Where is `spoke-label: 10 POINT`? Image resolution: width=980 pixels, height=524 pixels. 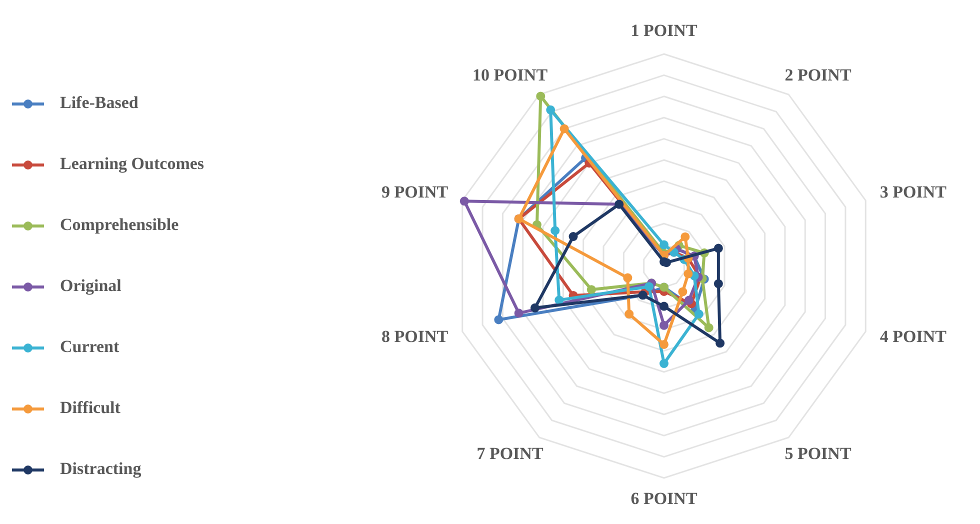
spoke-label: 10 POINT is located at coordinates (510, 75).